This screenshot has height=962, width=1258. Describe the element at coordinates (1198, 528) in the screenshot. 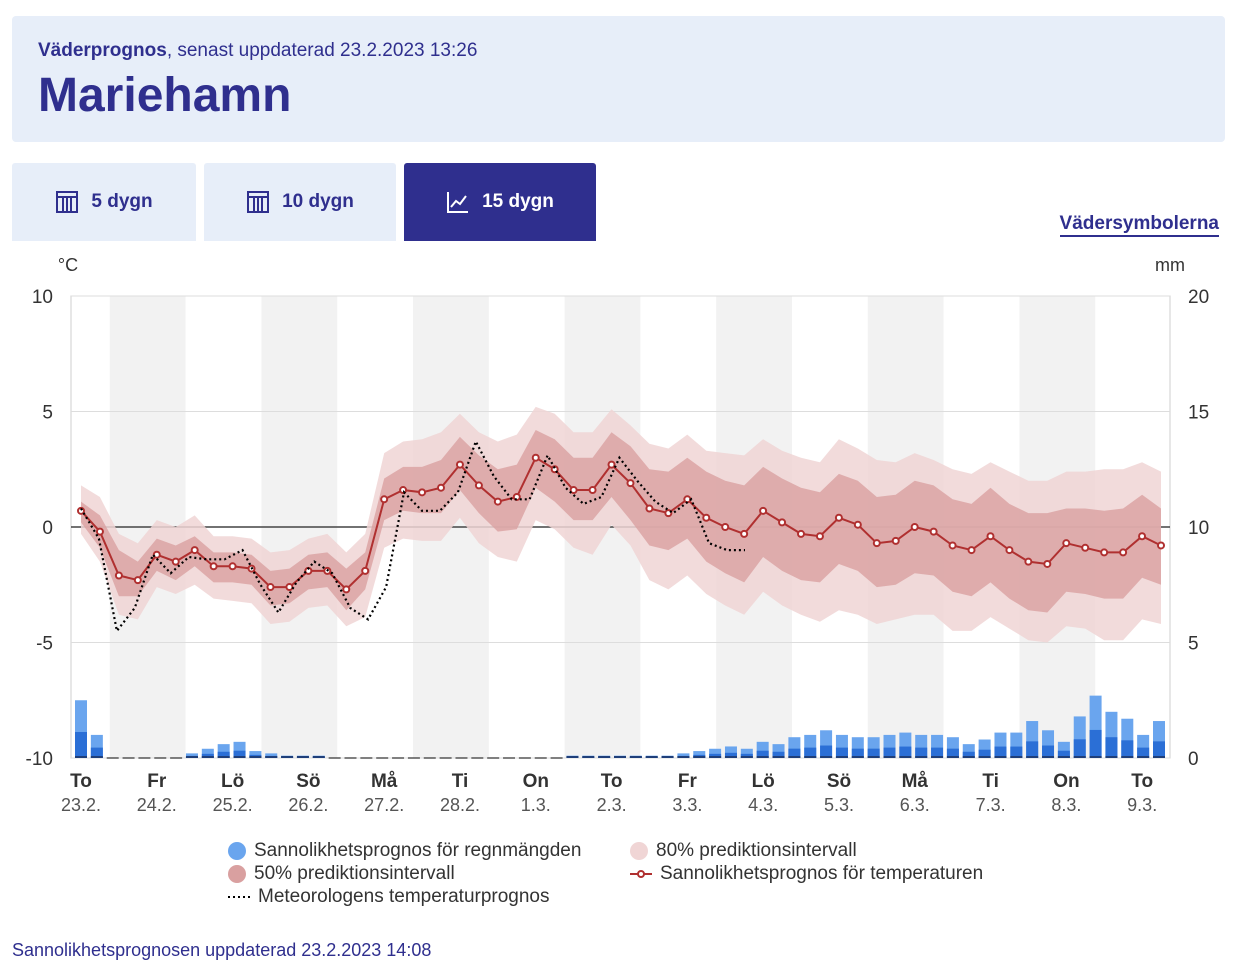

I see `y-tick-right: 10` at that location.